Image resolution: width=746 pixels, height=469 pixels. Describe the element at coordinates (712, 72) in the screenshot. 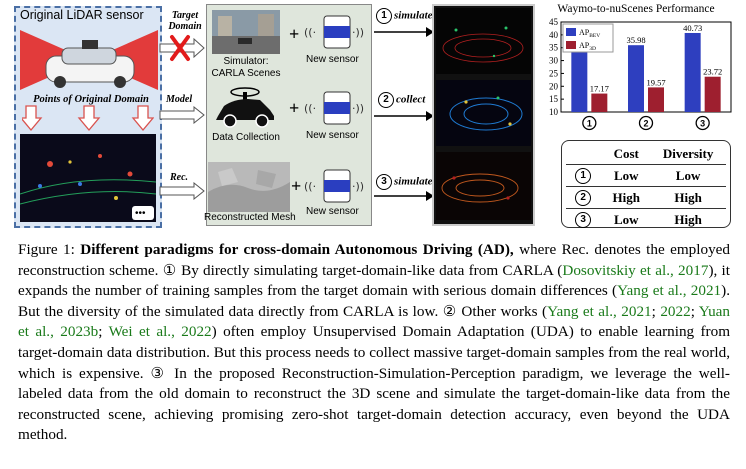

I see `data-label: 23.72` at that location.